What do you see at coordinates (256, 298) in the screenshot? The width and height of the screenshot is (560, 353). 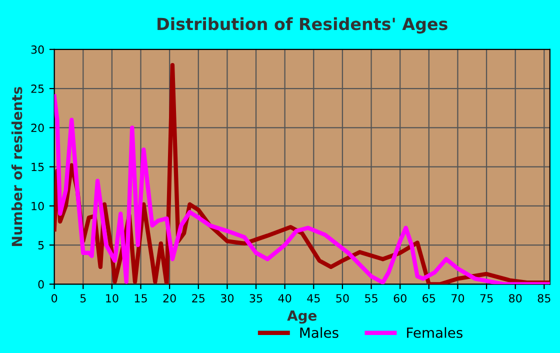 I see `x-tick-label: 35` at bounding box center [256, 298].